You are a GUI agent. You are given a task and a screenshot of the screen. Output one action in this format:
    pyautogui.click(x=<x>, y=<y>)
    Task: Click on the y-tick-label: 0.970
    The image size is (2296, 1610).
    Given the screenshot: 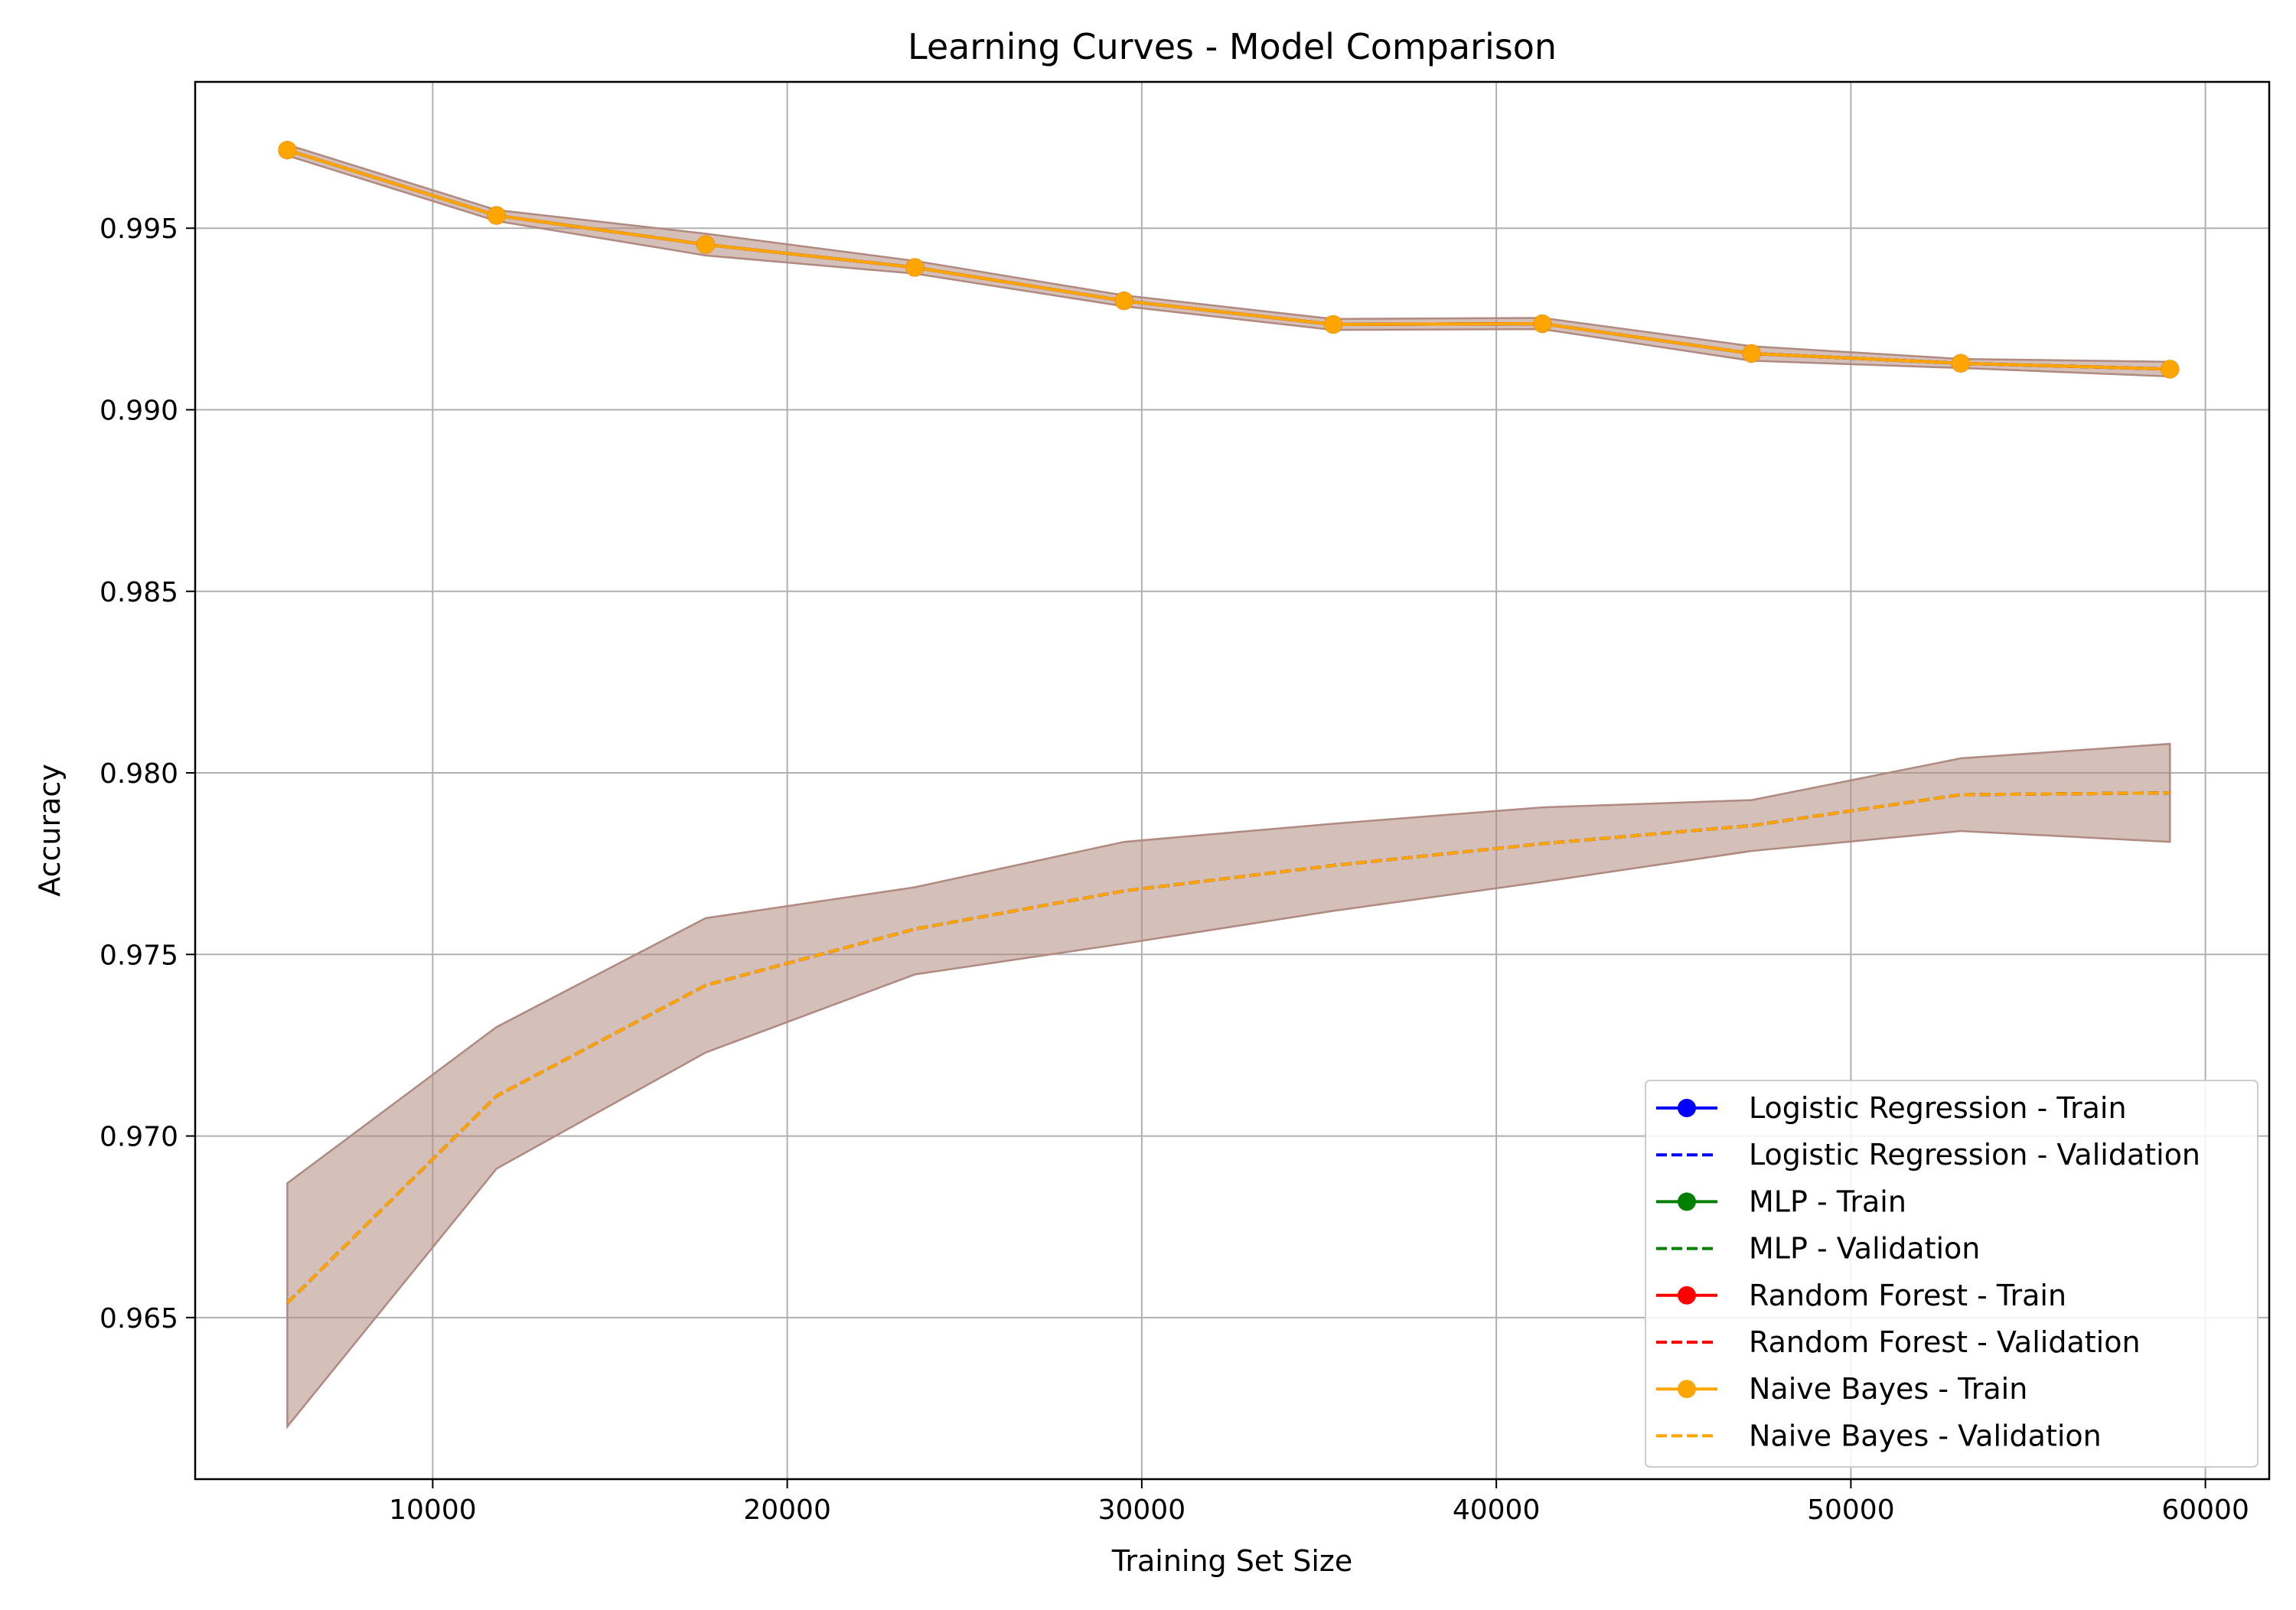 What is the action you would take?
    pyautogui.click(x=138, y=1137)
    